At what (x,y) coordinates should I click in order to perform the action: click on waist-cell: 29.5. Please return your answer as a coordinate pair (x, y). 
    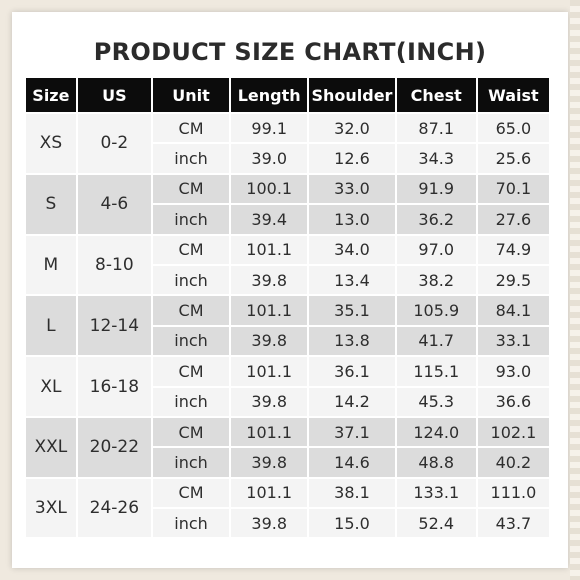
    Looking at the image, I should click on (513, 280).